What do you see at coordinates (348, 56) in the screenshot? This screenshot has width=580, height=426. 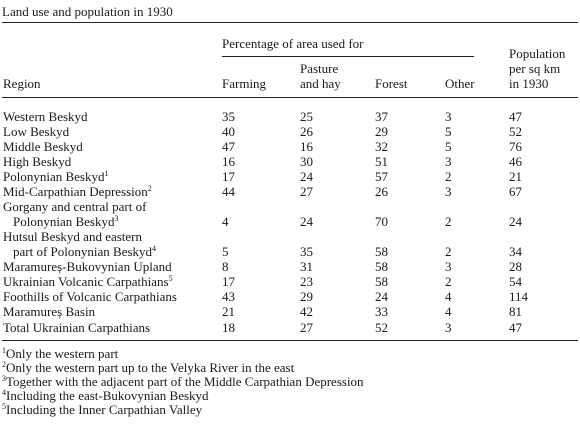 I see `group-rule` at bounding box center [348, 56].